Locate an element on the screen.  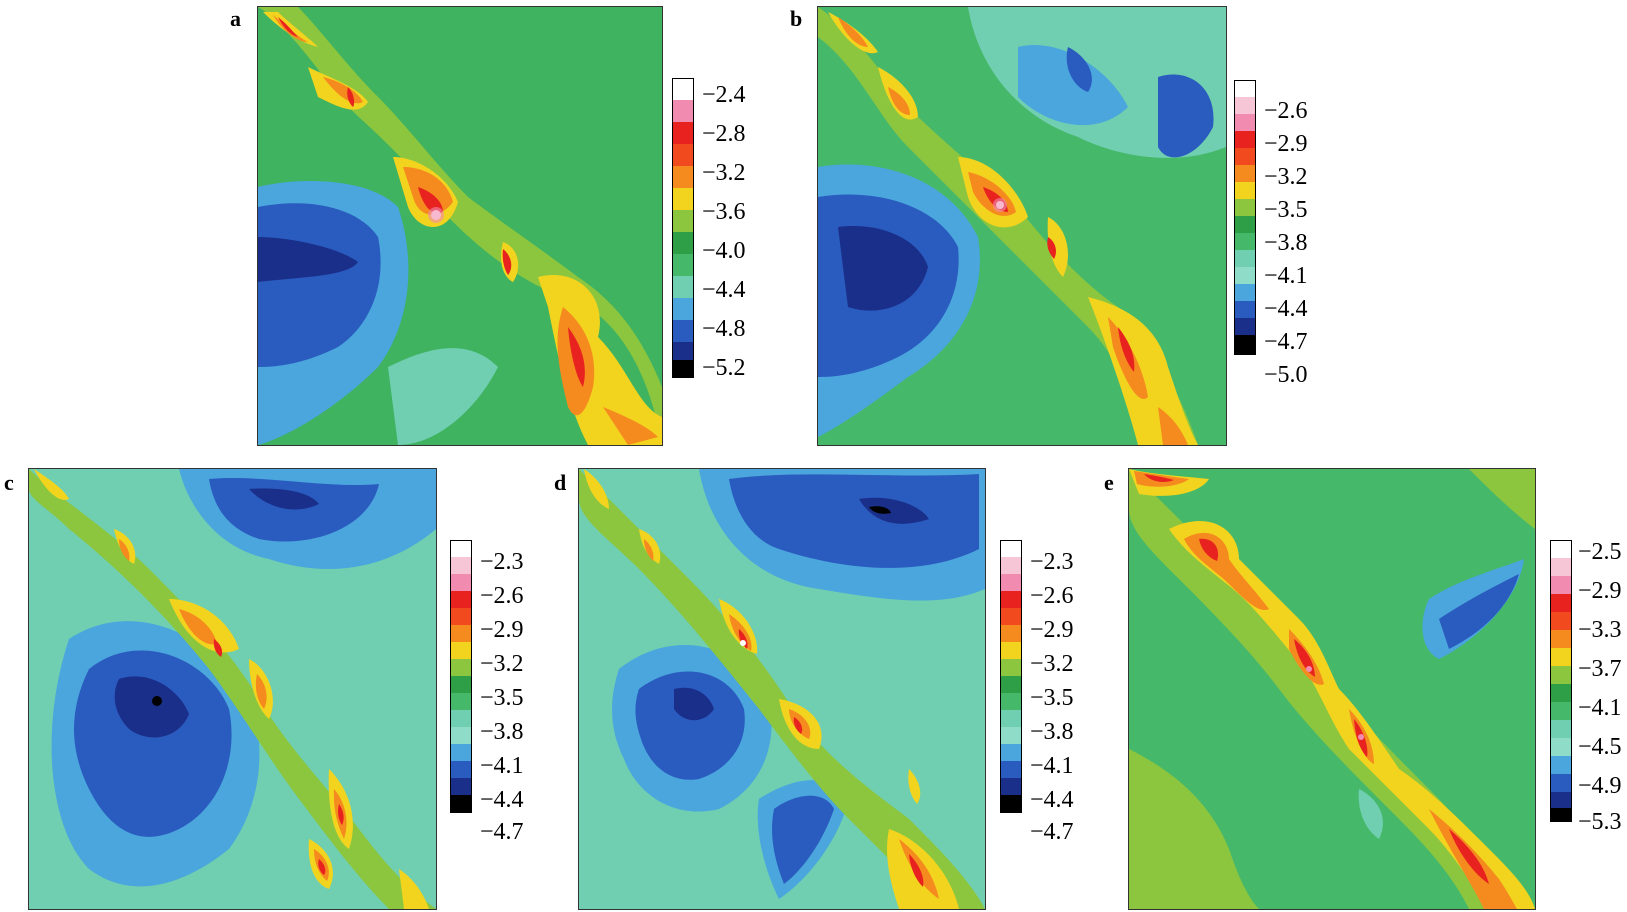
colorbar-b-tick: −2.6 is located at coordinates (1286, 111).